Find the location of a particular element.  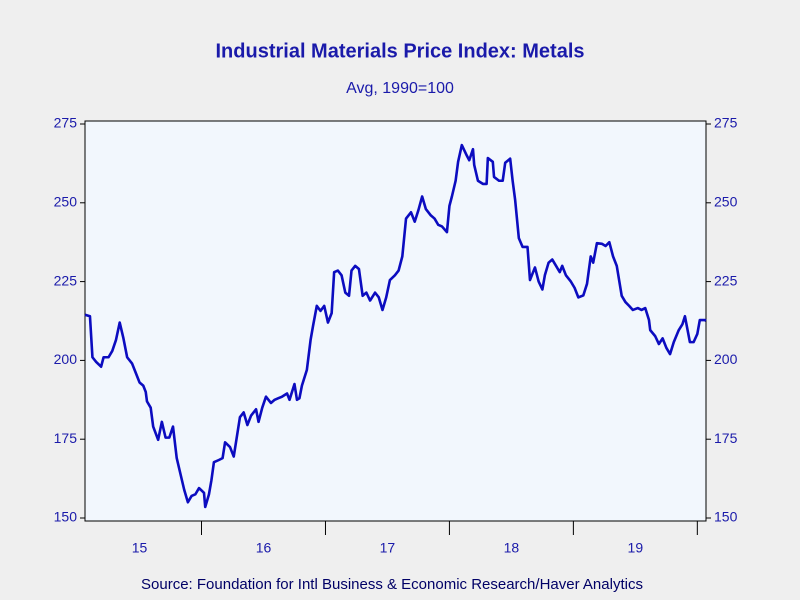

chart-subtitle: Avg, 1990=100 is located at coordinates (400, 88).